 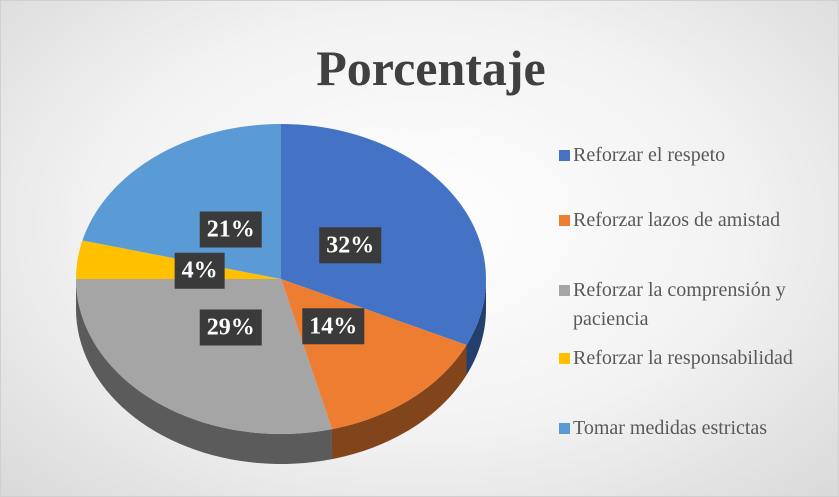 What do you see at coordinates (679, 304) in the screenshot?
I see `legend-label: Reforzar la comprensión y paciencia` at bounding box center [679, 304].